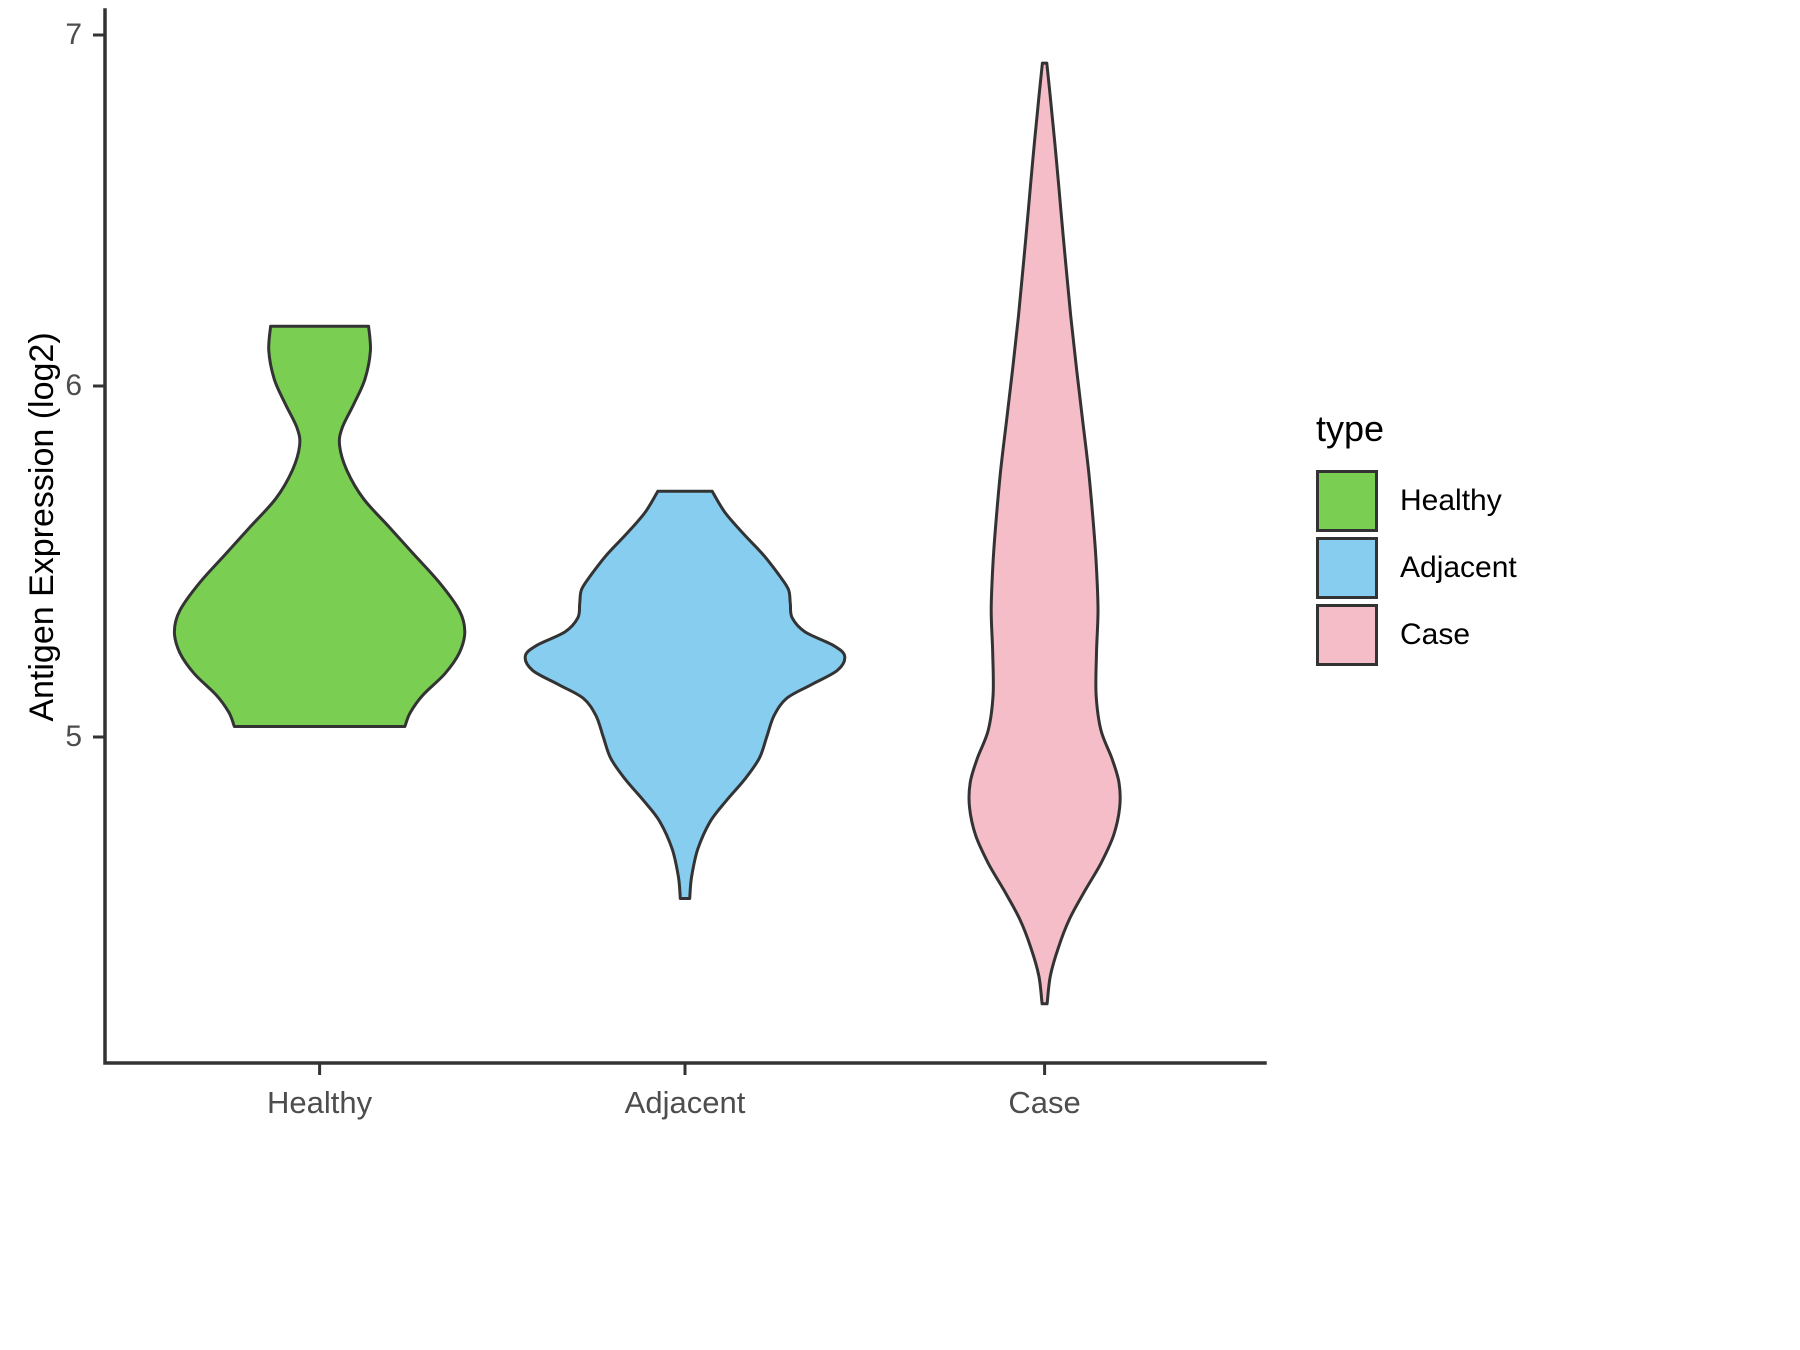 The height and width of the screenshot is (1350, 1800). I want to click on x-tick-label-adjacent: Adjacent, so click(685, 1102).